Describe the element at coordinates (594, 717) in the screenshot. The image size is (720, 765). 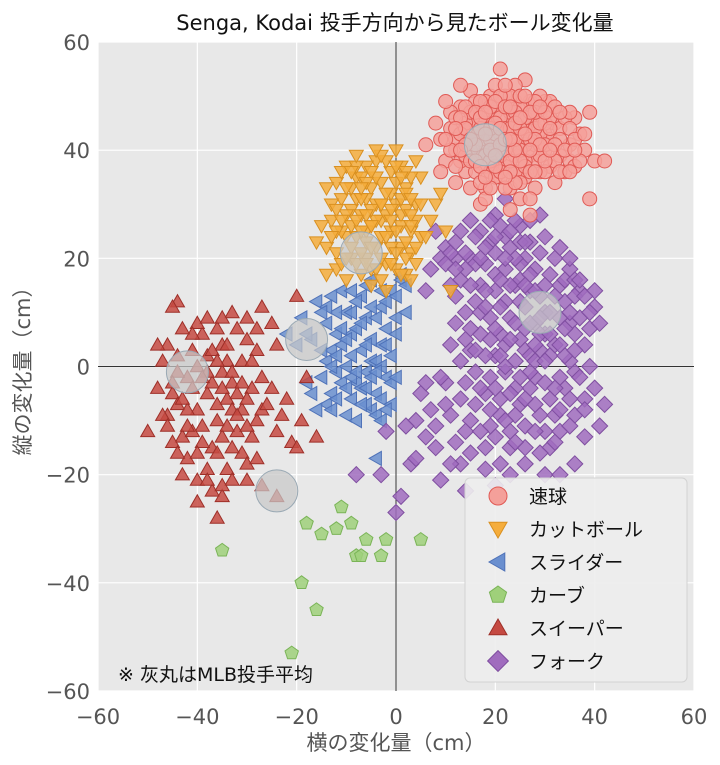
I see `x-tick-label: 40` at that location.